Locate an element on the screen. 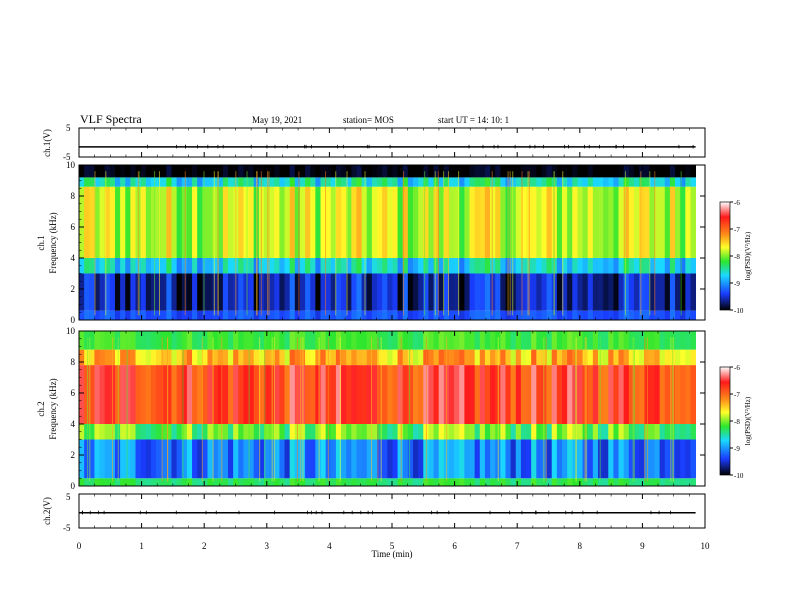 This screenshot has width=792, height=612. ch1-spec-ylabel-freq: Frequency (kHz) is located at coordinates (53, 242).